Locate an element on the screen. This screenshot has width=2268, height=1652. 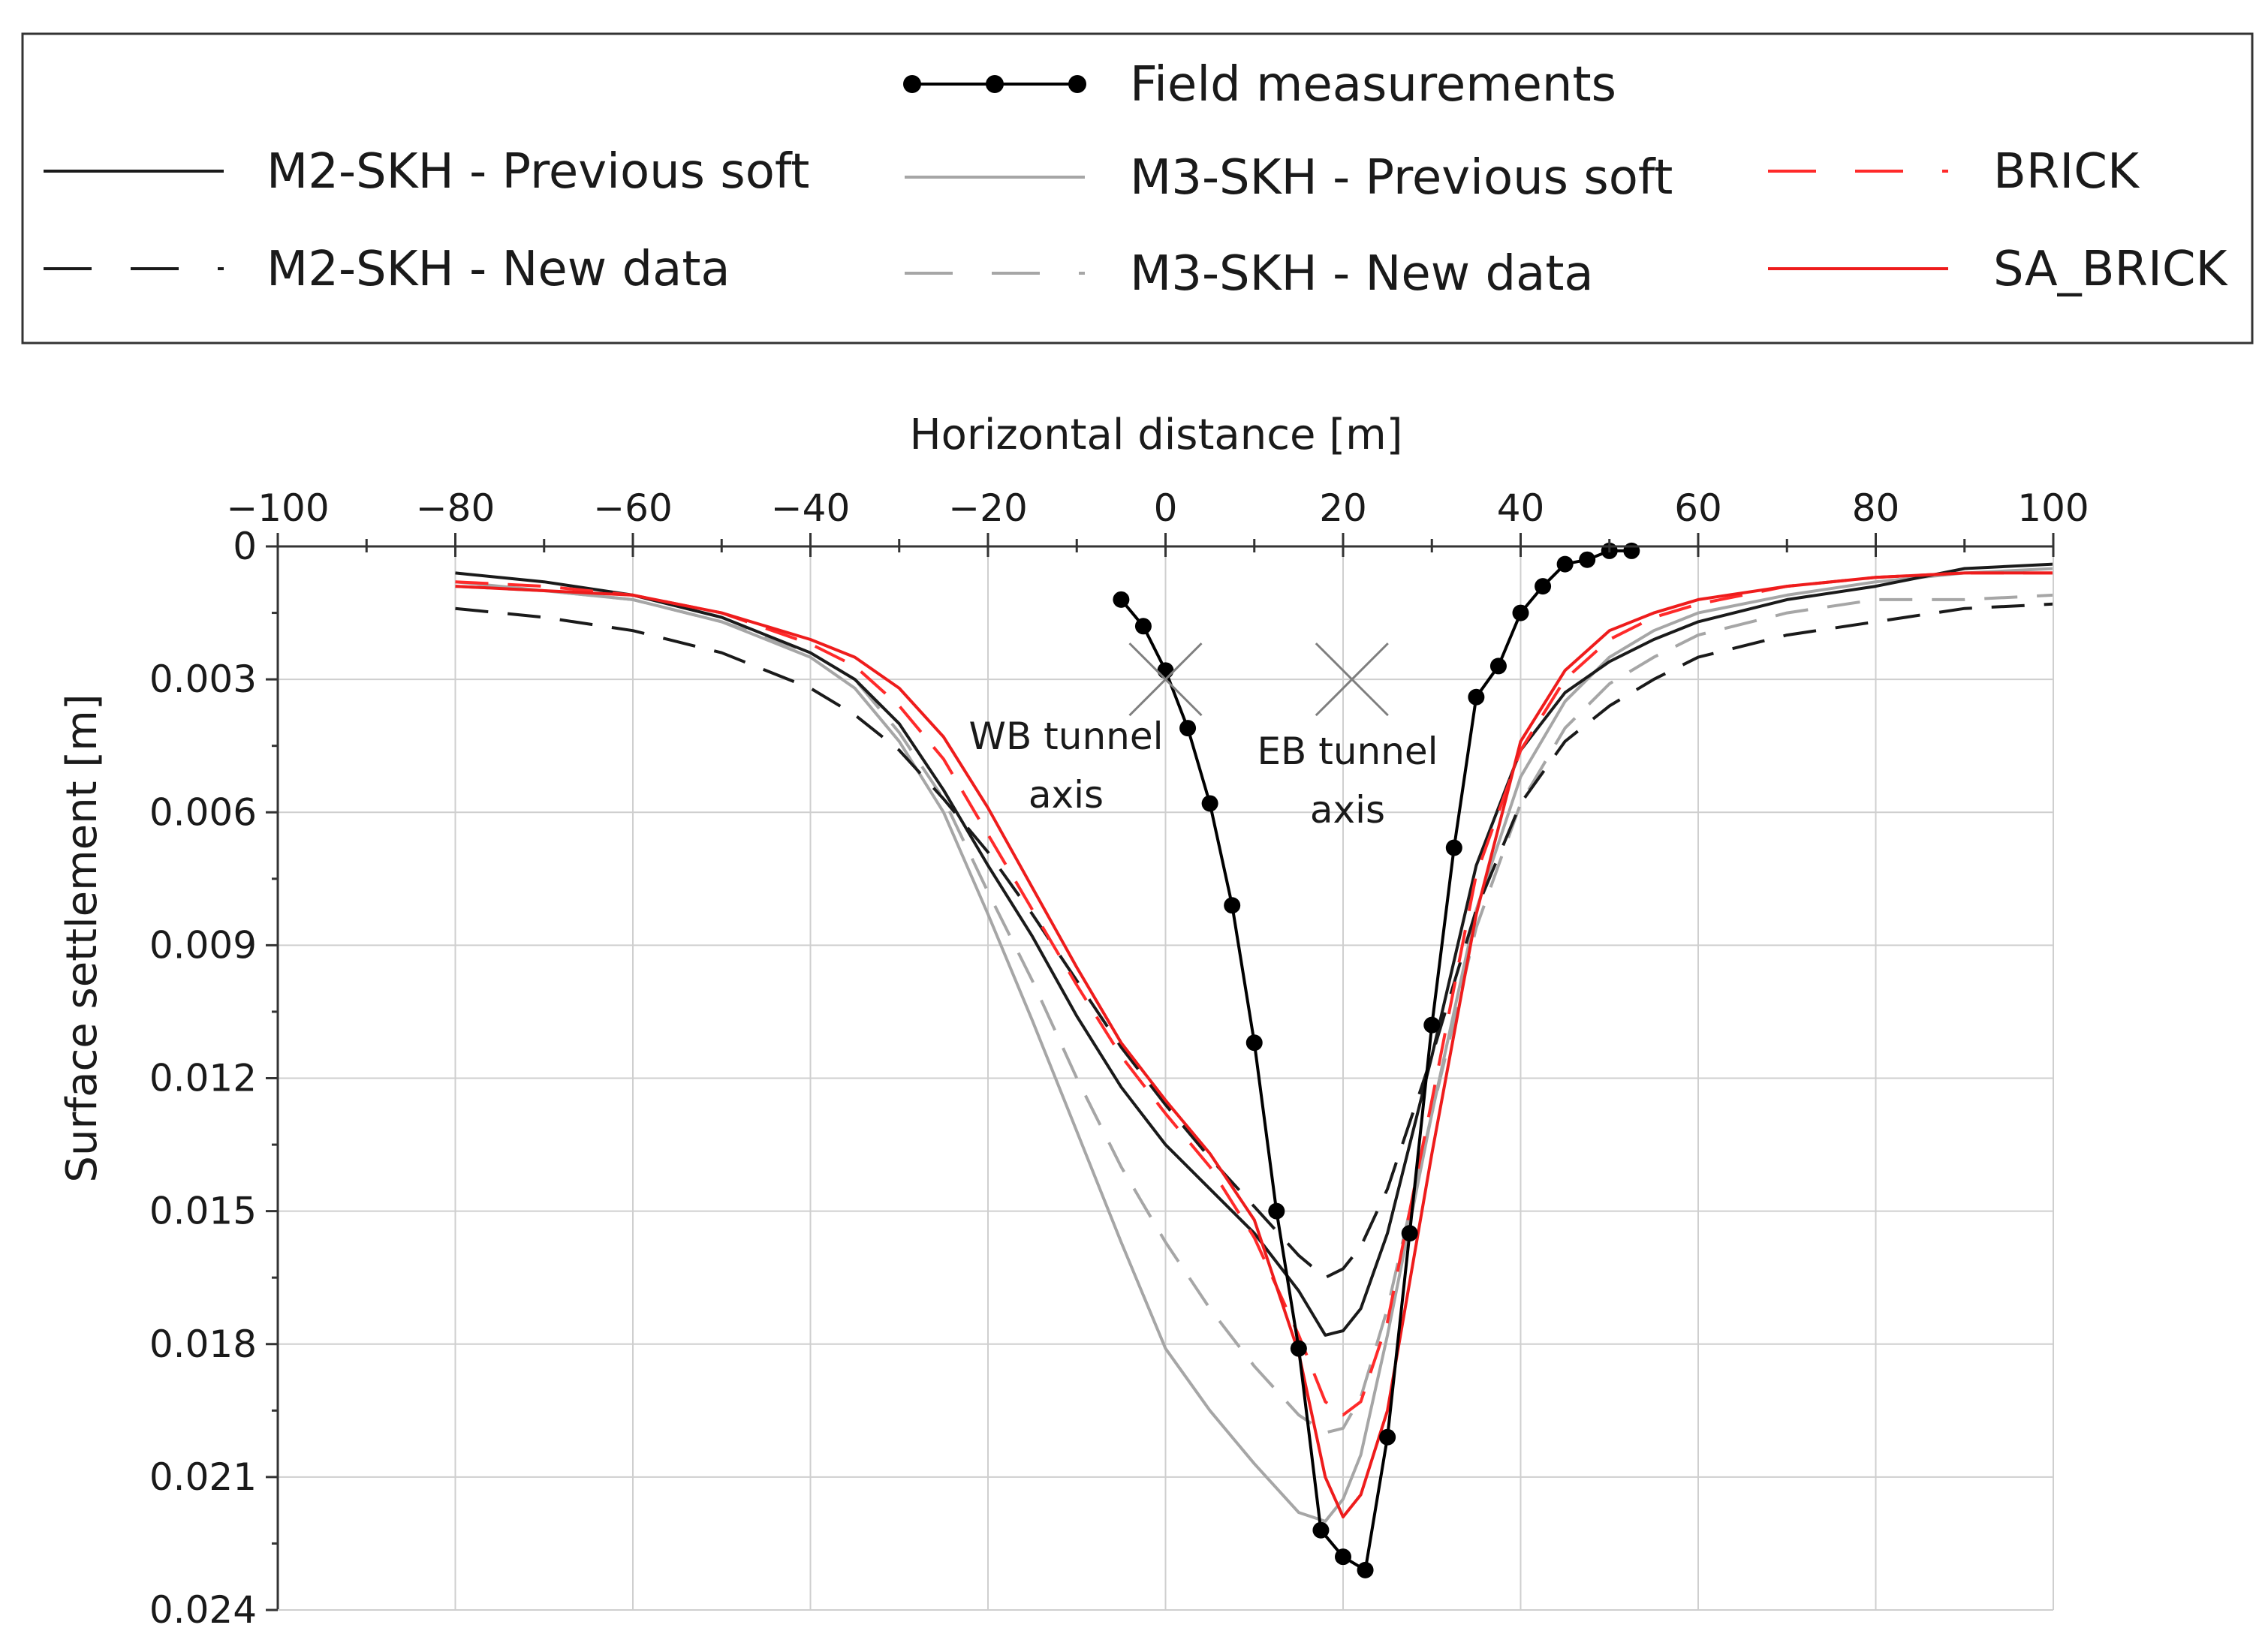
x-tick-label: 40 is located at coordinates (1521, 508).